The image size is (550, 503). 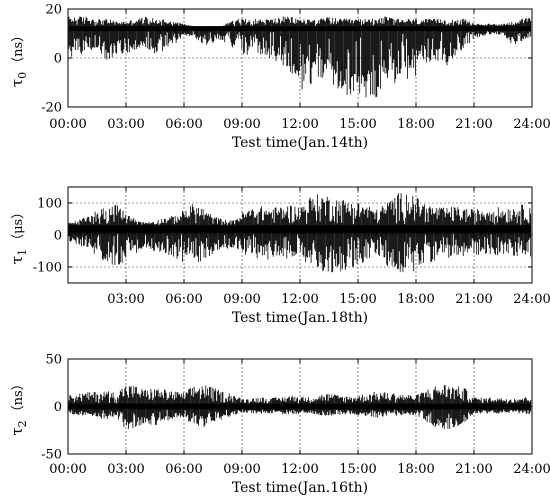 I want to click on x-axis-label: Test time(Jan.14th), so click(x=300, y=143).